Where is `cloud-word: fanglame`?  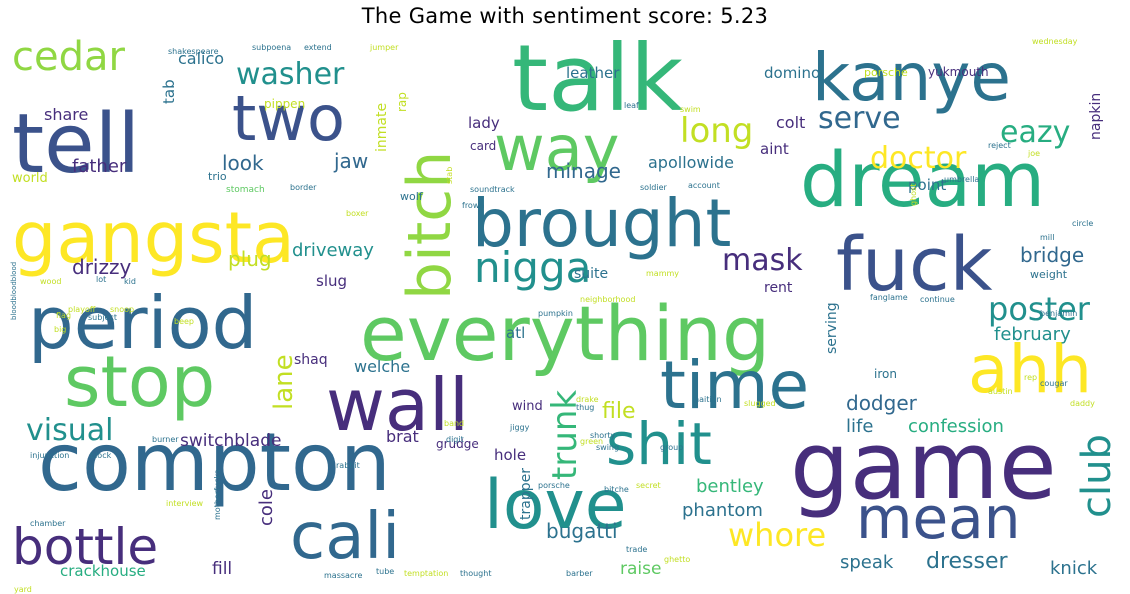
cloud-word: fanglame is located at coordinates (889, 297).